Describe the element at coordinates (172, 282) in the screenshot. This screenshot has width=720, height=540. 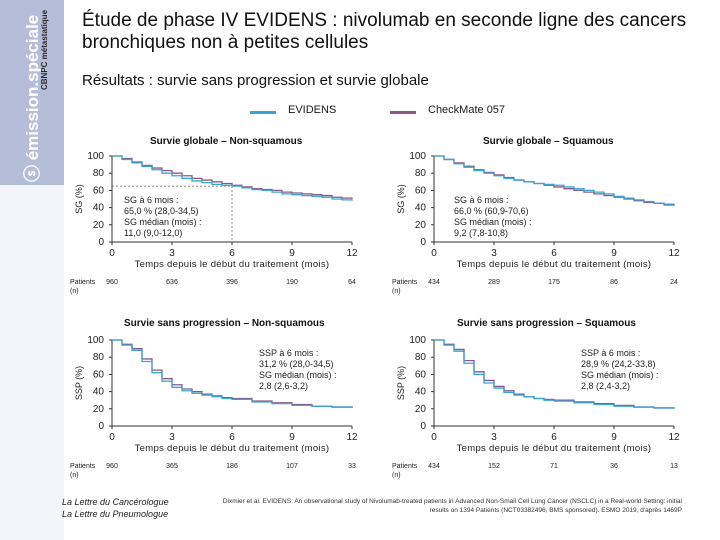
I see `risk-count: 636` at that location.